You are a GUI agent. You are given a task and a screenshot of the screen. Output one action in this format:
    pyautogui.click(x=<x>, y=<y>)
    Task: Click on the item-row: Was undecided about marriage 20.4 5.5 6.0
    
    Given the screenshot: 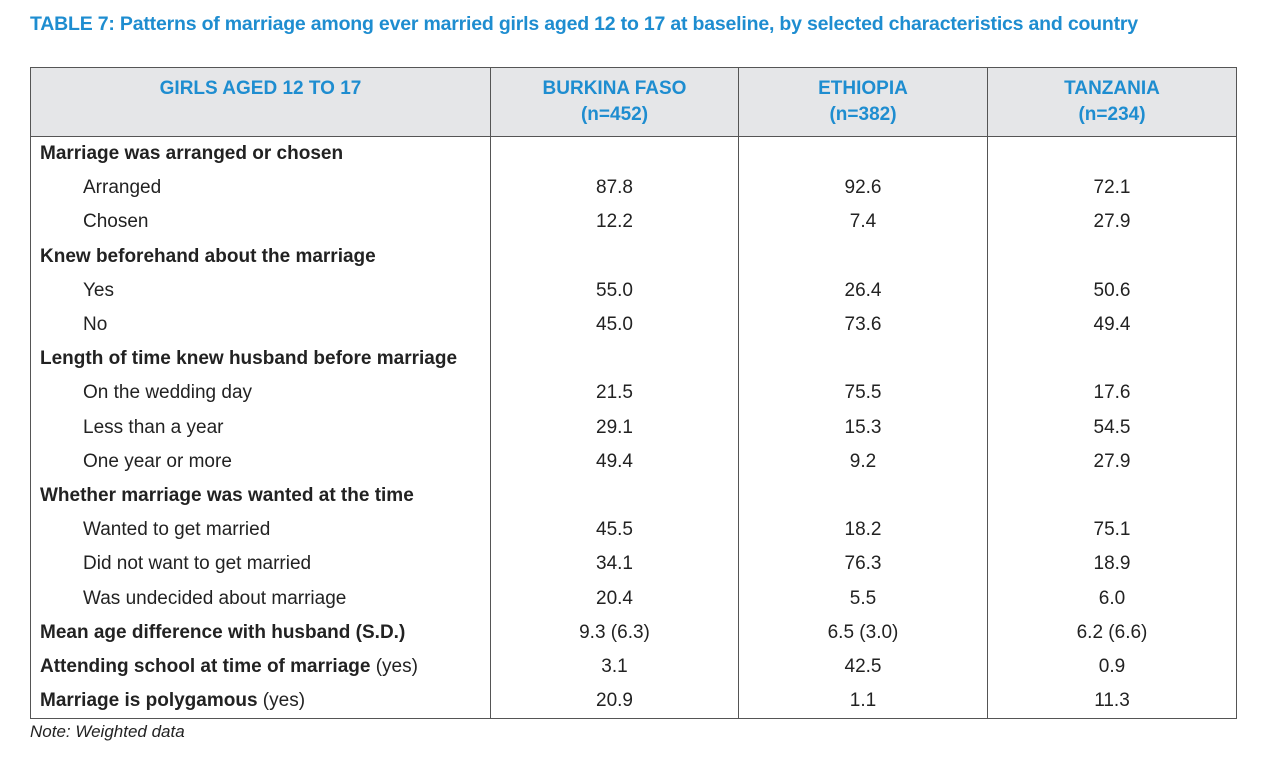 What is the action you would take?
    pyautogui.click(x=633, y=598)
    